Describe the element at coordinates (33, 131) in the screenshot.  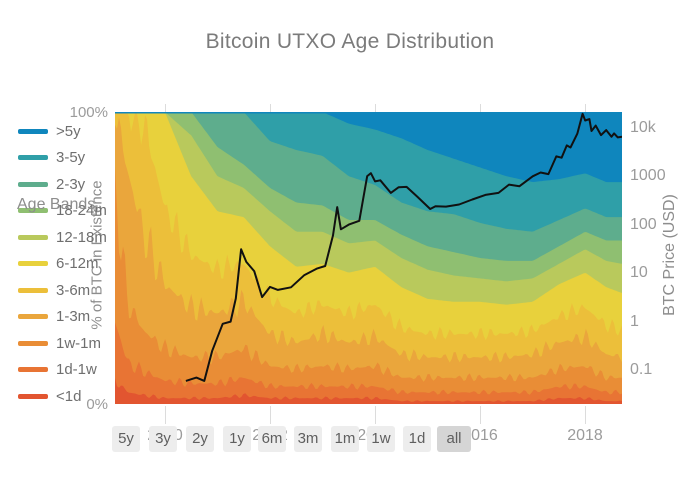
I see `legend-swatch->5y` at that location.